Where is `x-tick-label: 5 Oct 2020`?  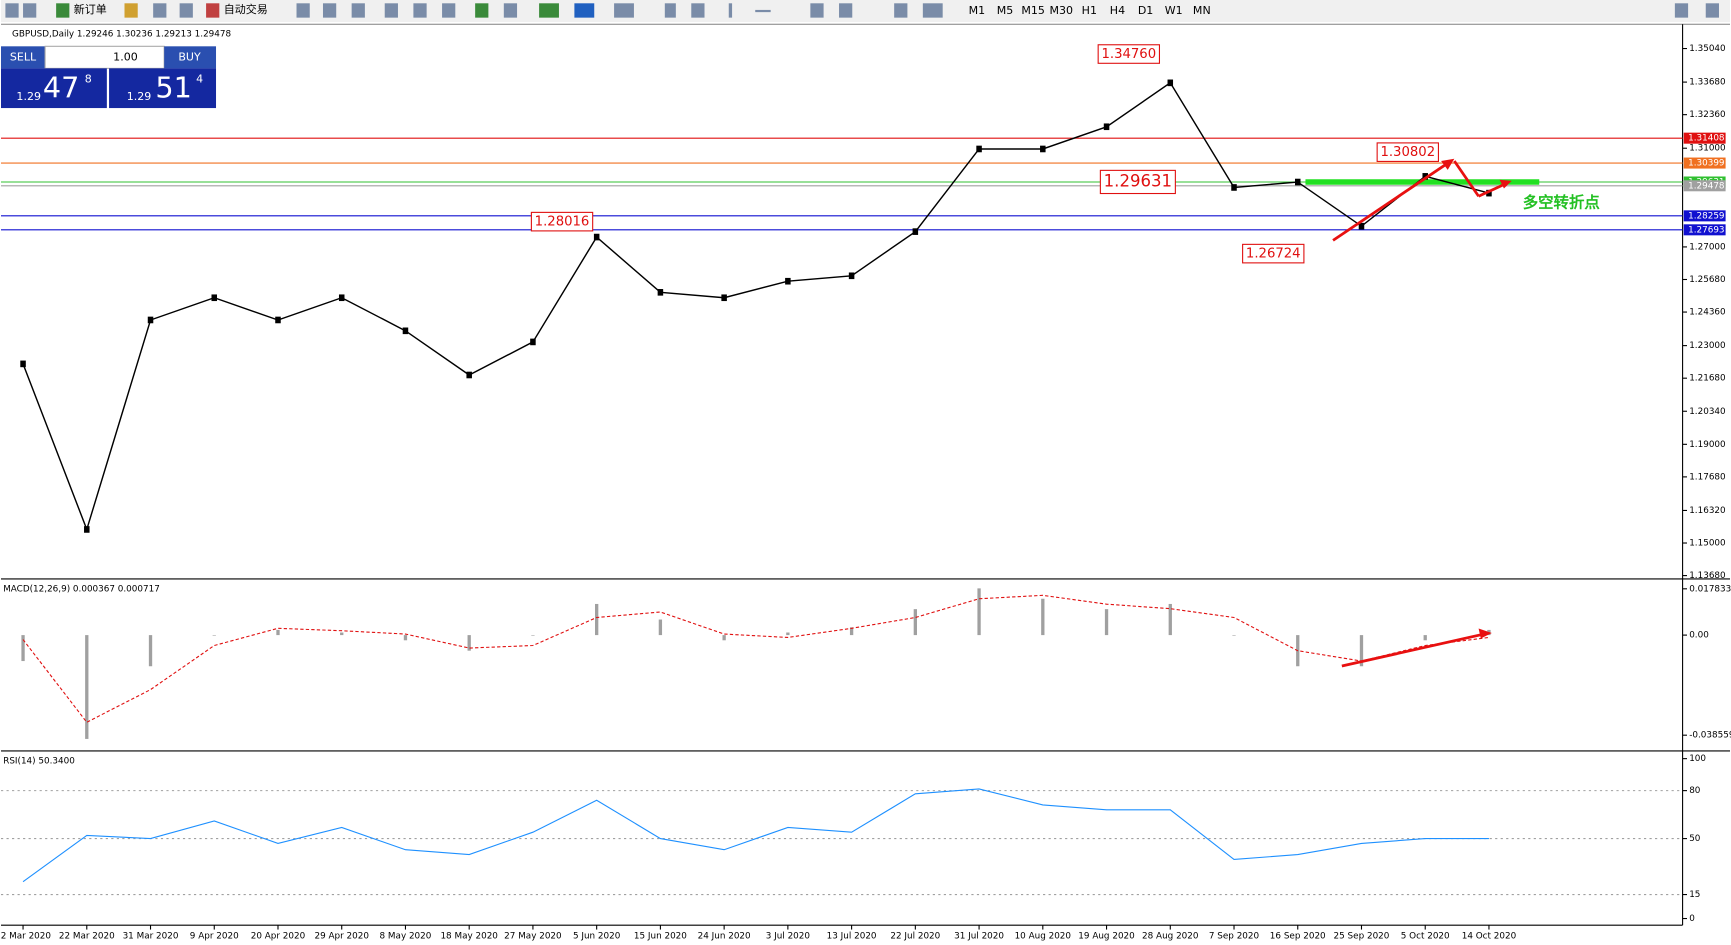
x-tick-label: 5 Oct 2020 is located at coordinates (1425, 937).